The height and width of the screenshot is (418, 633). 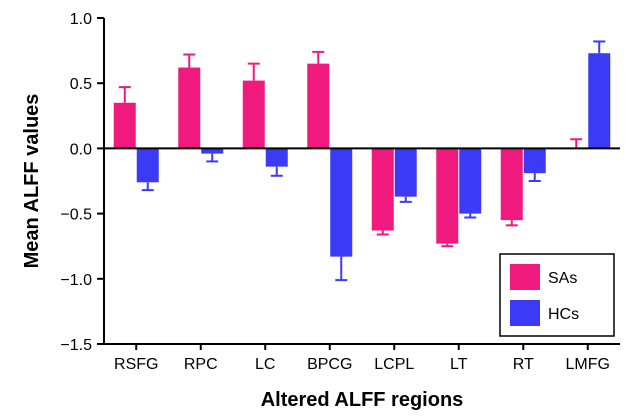 I want to click on y-tick-label: −1.0, so click(x=76, y=280).